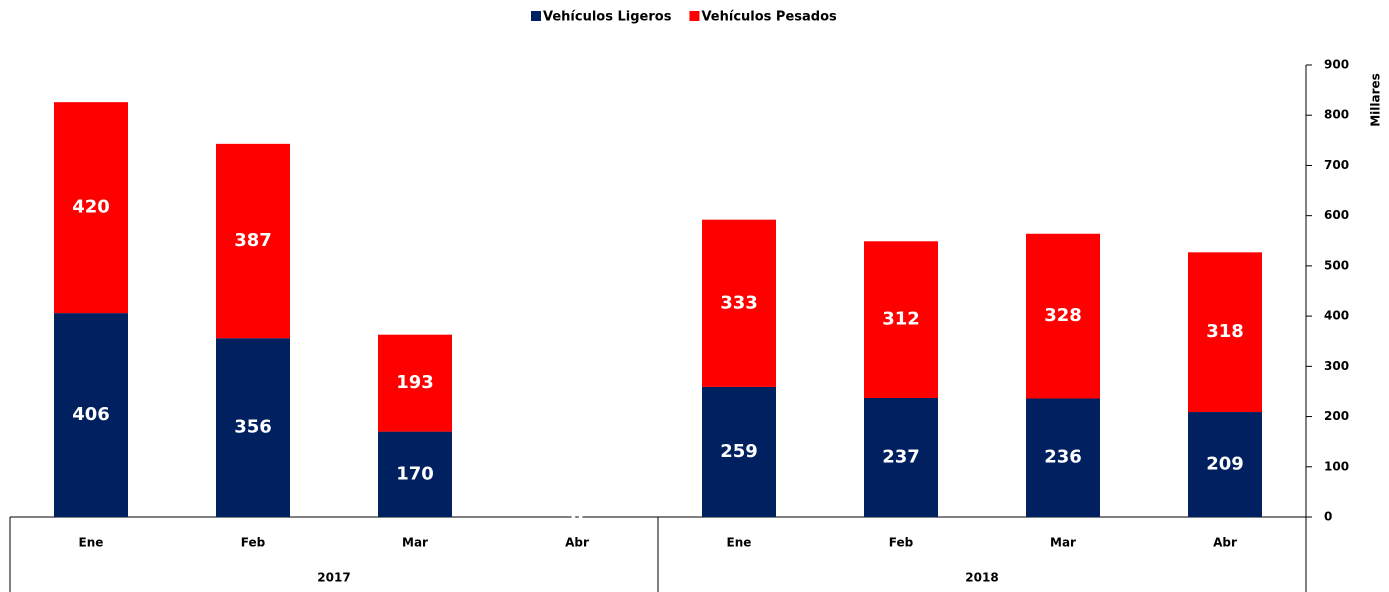  Describe the element at coordinates (1336, 115) in the screenshot. I see `y-tick-label: 800` at that location.